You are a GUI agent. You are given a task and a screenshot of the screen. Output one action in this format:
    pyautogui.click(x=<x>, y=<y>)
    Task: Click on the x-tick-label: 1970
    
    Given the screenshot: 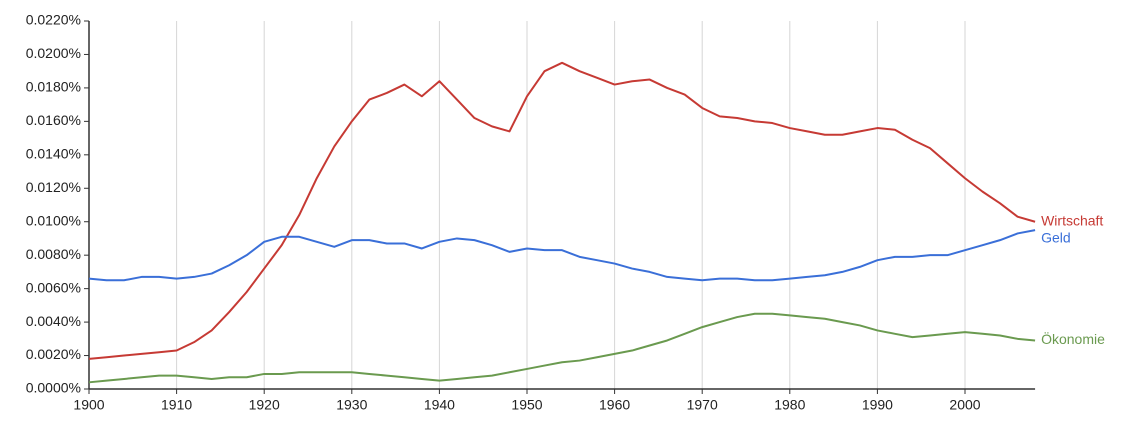 What is the action you would take?
    pyautogui.click(x=702, y=405)
    